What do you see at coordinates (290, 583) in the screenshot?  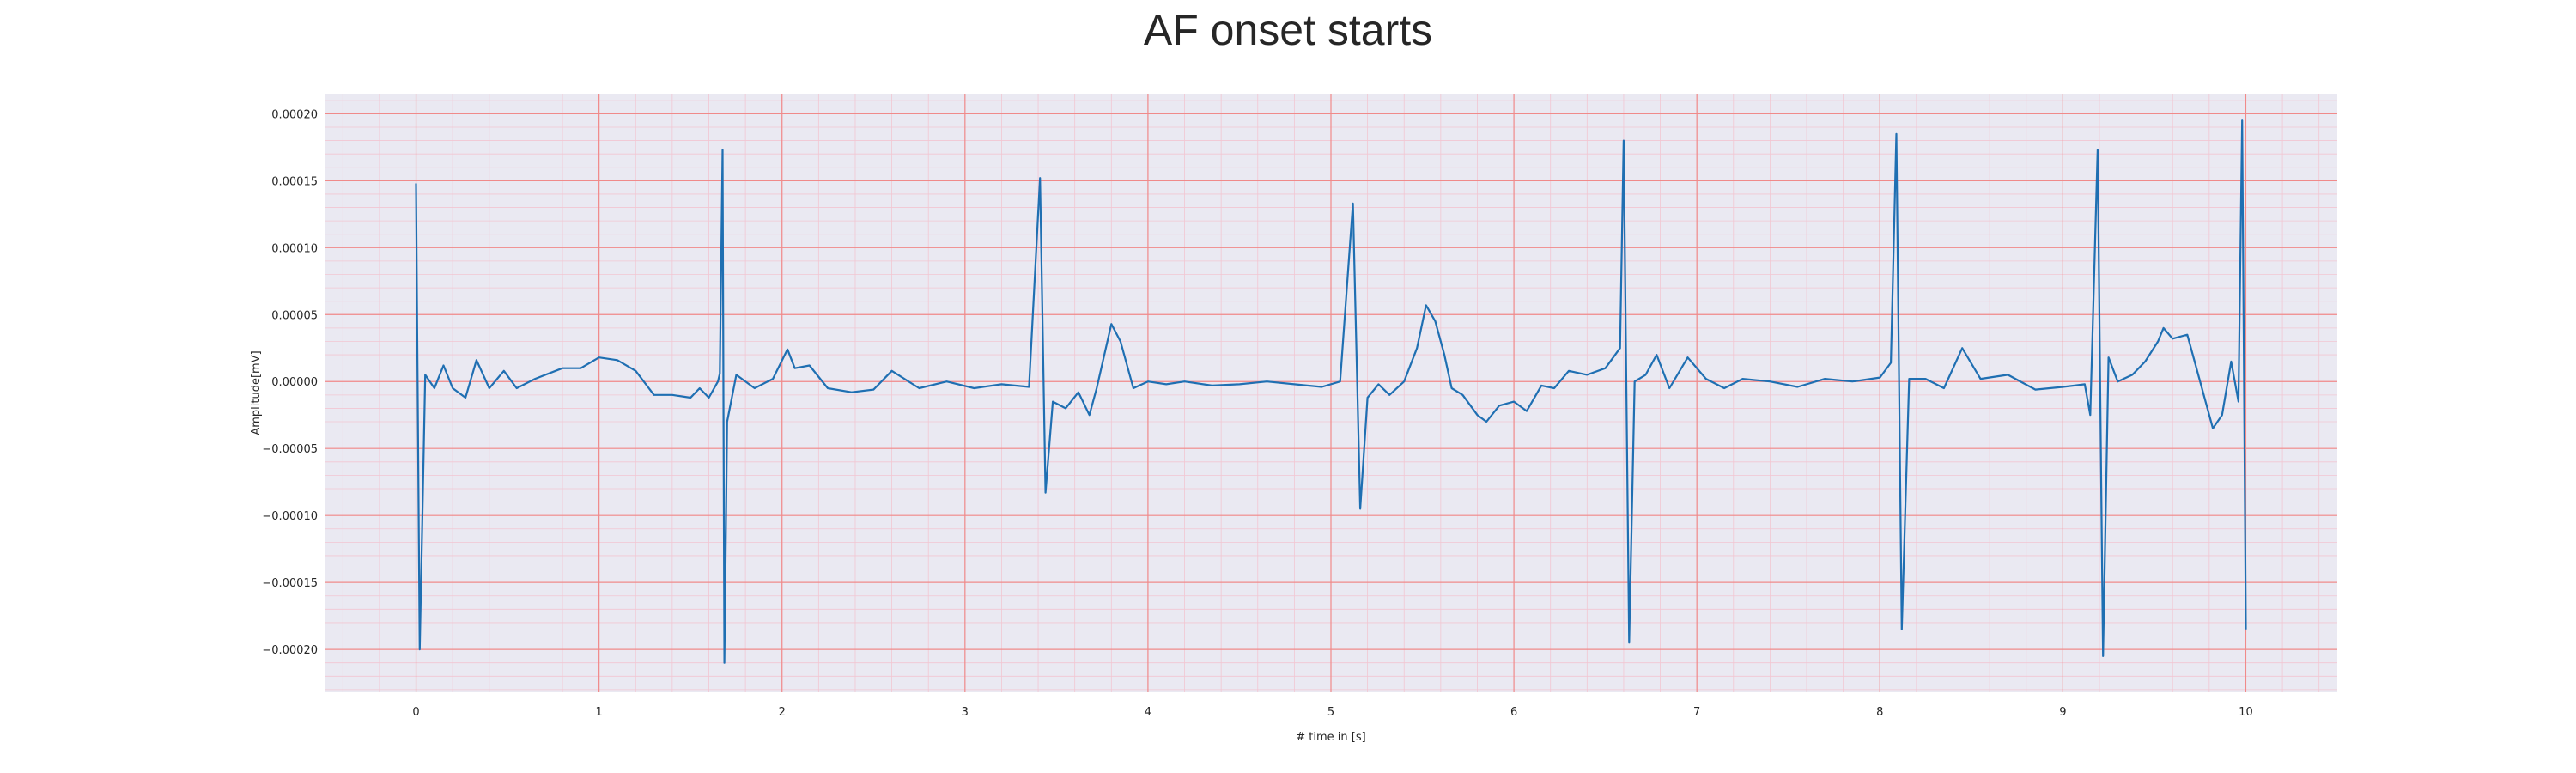 I see `y-tick-label: −0.00015` at bounding box center [290, 583].